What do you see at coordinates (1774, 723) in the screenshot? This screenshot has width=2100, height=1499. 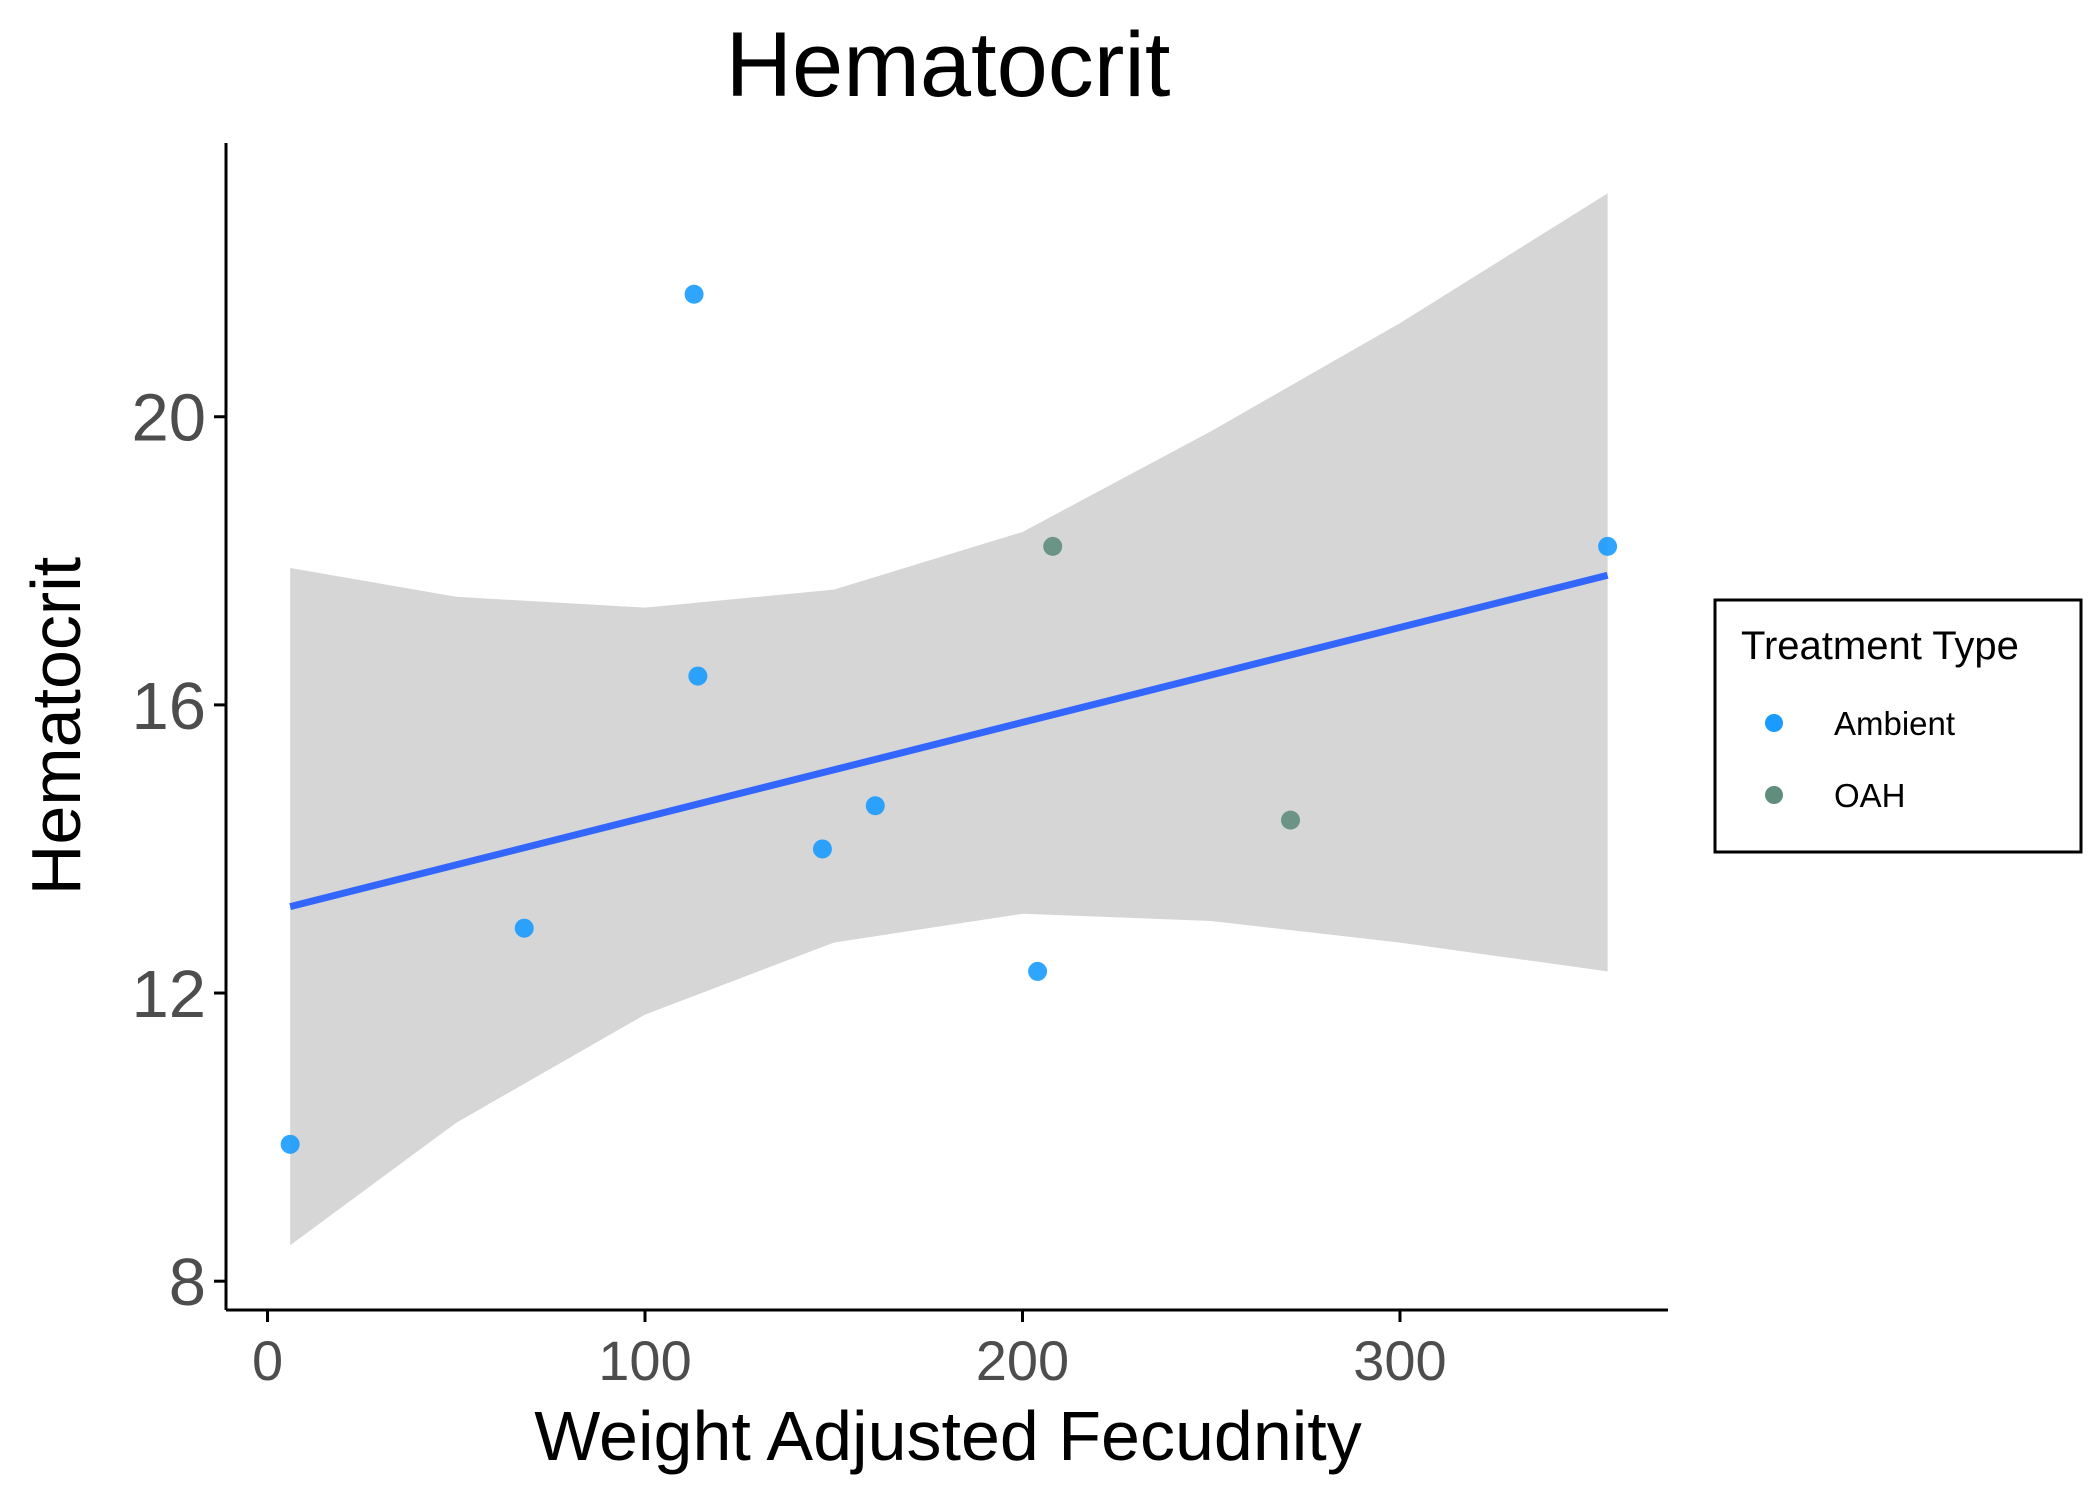 I see `legend-marker-ambient` at bounding box center [1774, 723].